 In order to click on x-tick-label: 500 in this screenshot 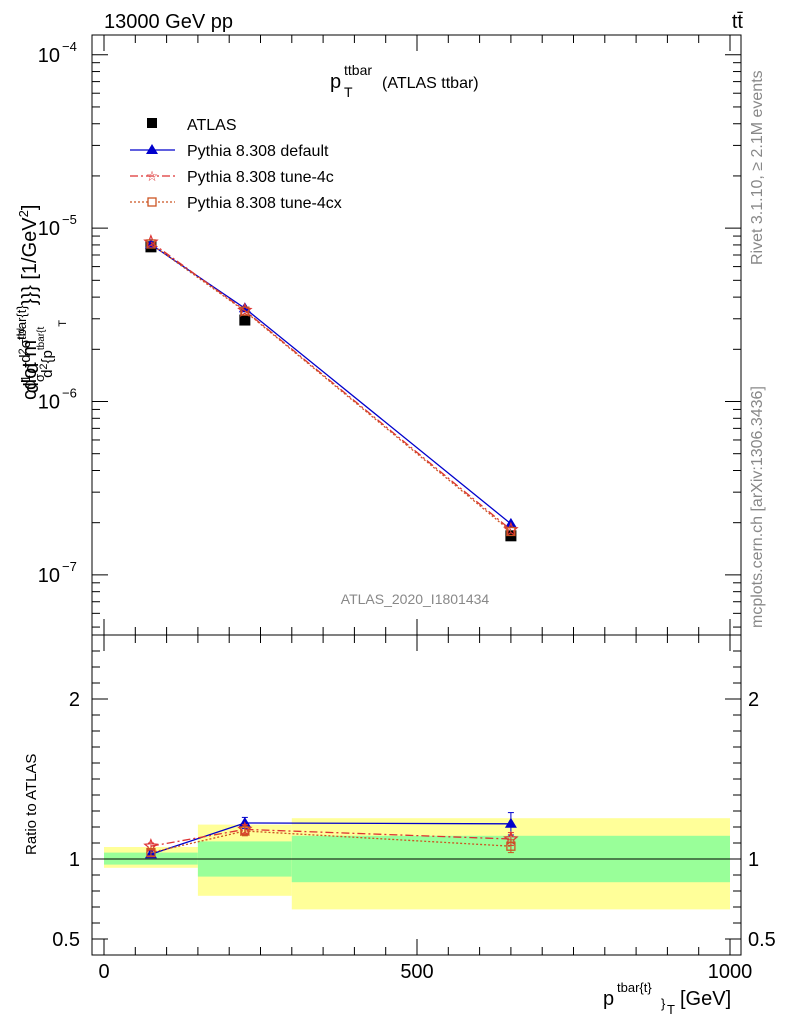, I will do `click(416, 972)`.